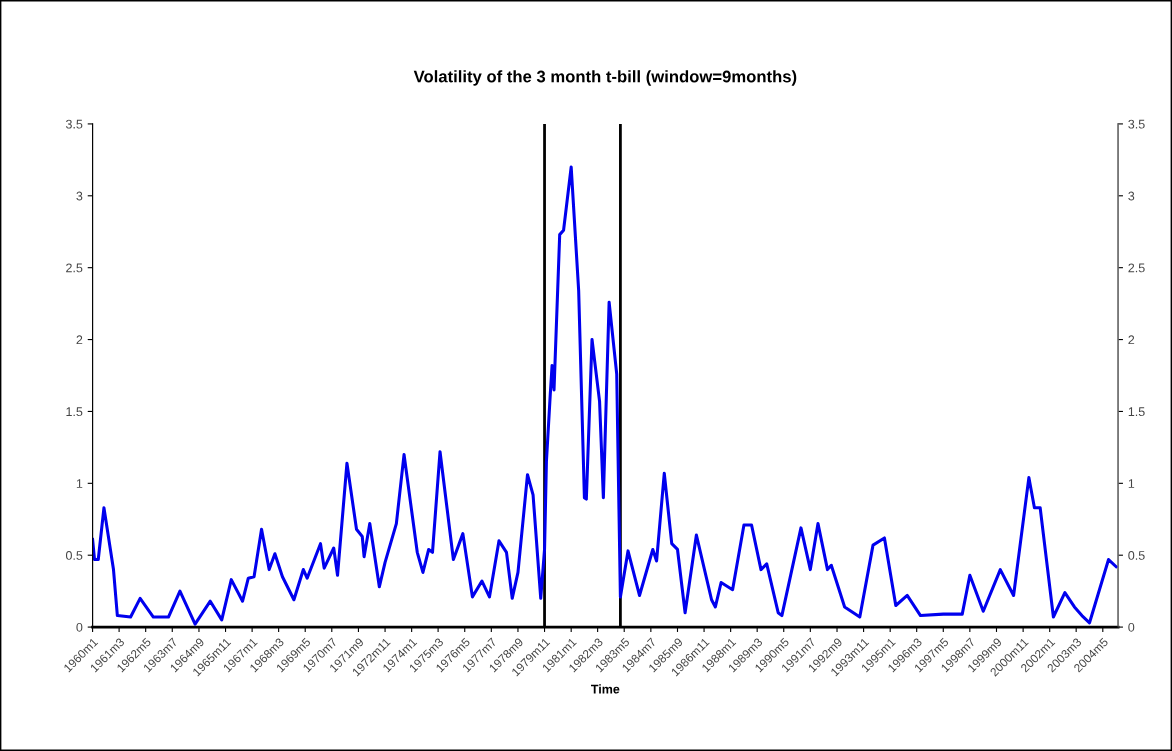 This screenshot has height=751, width=1172. Describe the element at coordinates (79, 627) in the screenshot. I see `y-tick-label: 0` at that location.